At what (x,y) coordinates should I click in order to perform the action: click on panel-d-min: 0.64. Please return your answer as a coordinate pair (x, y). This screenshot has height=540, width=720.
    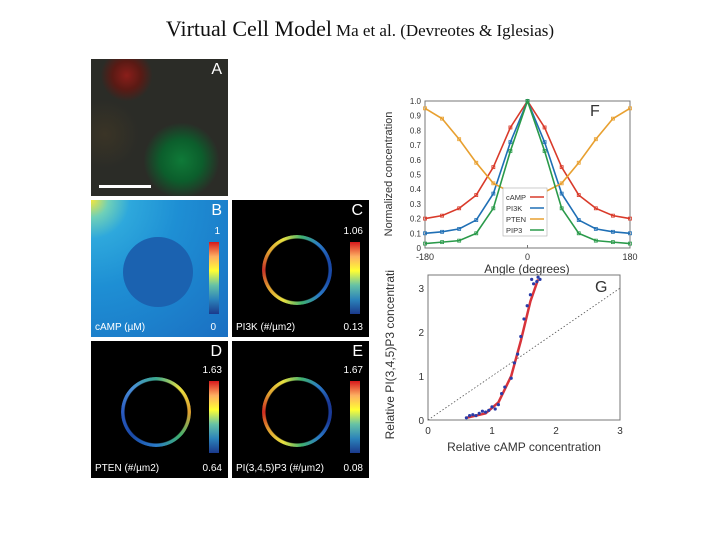
    Looking at the image, I should click on (212, 468).